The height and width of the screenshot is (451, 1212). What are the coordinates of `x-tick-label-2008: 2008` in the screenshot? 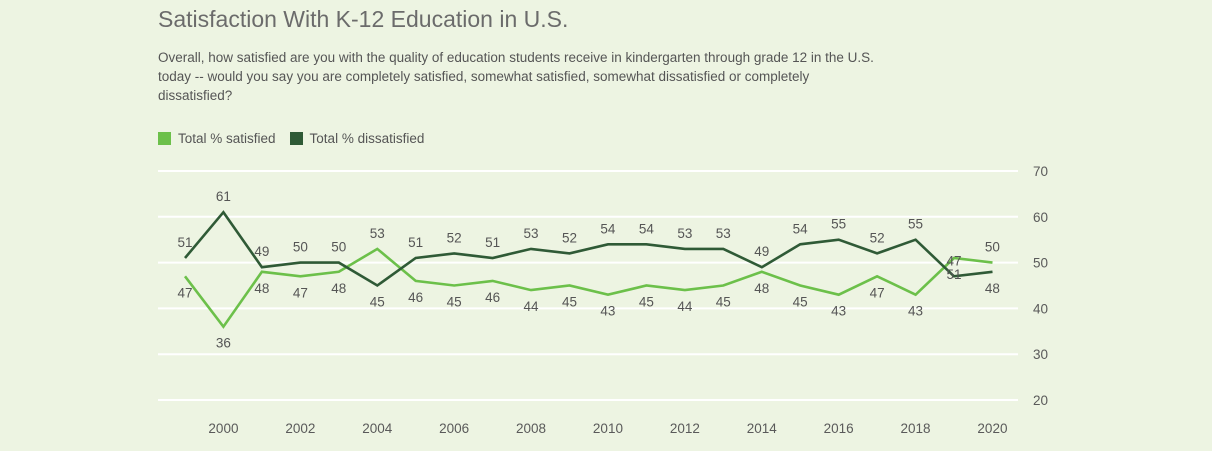 It's located at (531, 428).